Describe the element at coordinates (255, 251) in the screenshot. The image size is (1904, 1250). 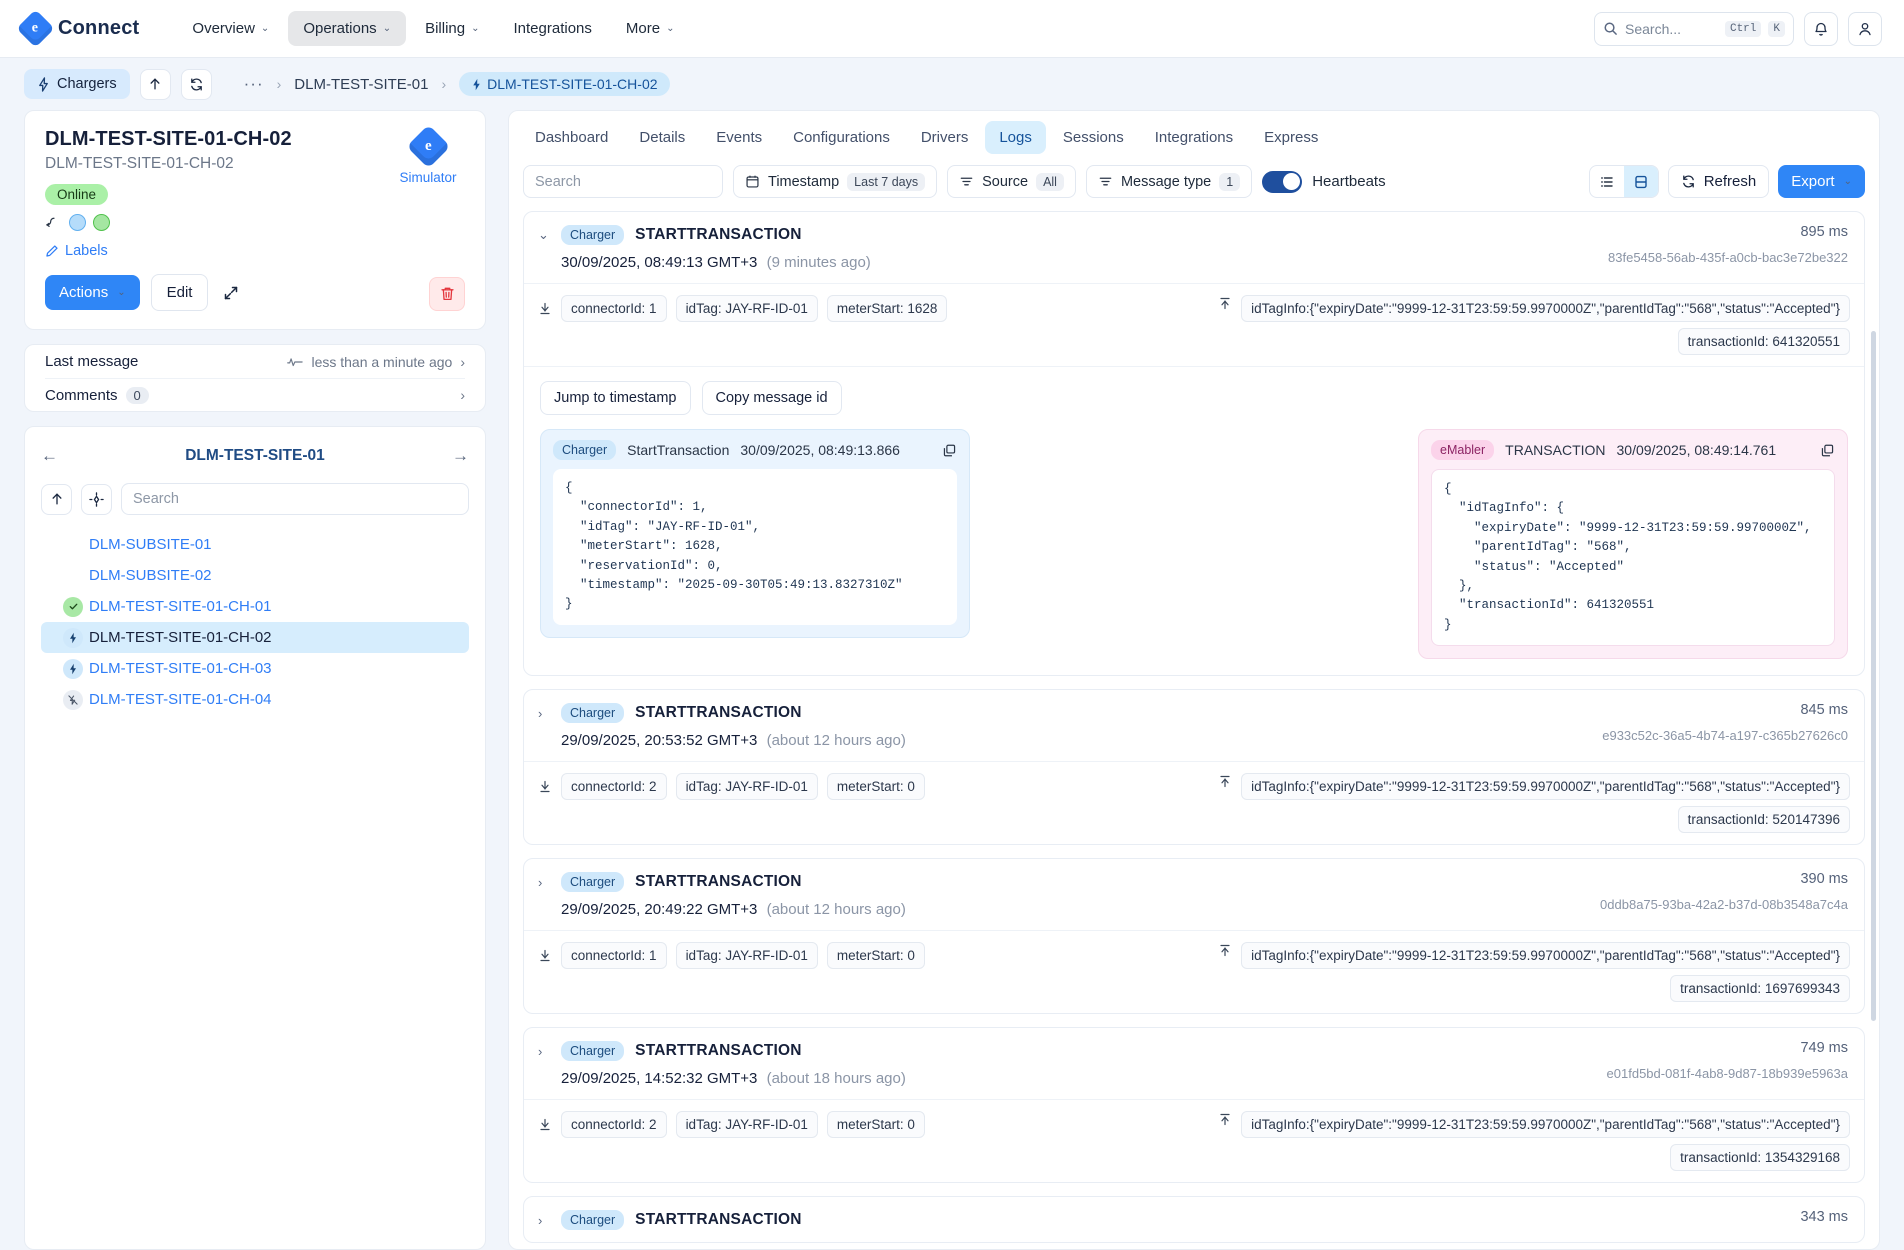
I see `labels-link: Labels` at that location.